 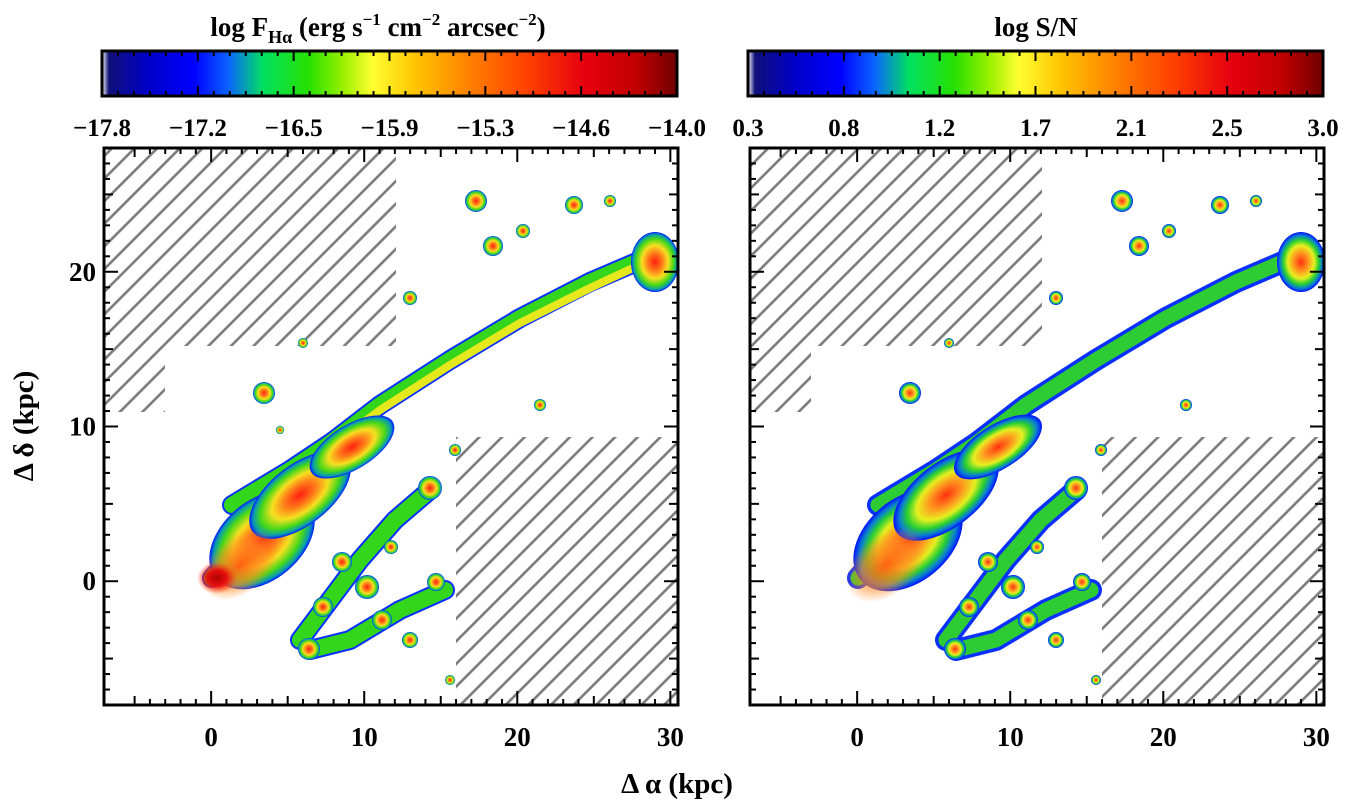 What do you see at coordinates (747, 128) in the screenshot?
I see `colorbar-tick-label: 0.3` at bounding box center [747, 128].